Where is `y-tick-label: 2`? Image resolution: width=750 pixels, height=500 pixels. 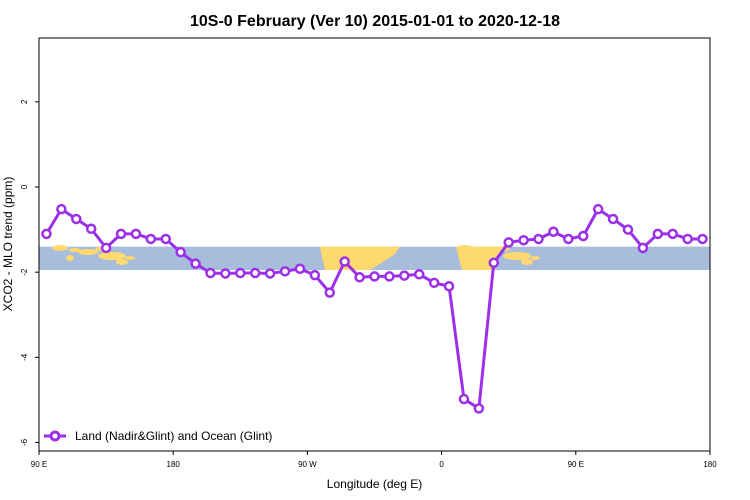 y-tick-label: 2 is located at coordinates (24, 101).